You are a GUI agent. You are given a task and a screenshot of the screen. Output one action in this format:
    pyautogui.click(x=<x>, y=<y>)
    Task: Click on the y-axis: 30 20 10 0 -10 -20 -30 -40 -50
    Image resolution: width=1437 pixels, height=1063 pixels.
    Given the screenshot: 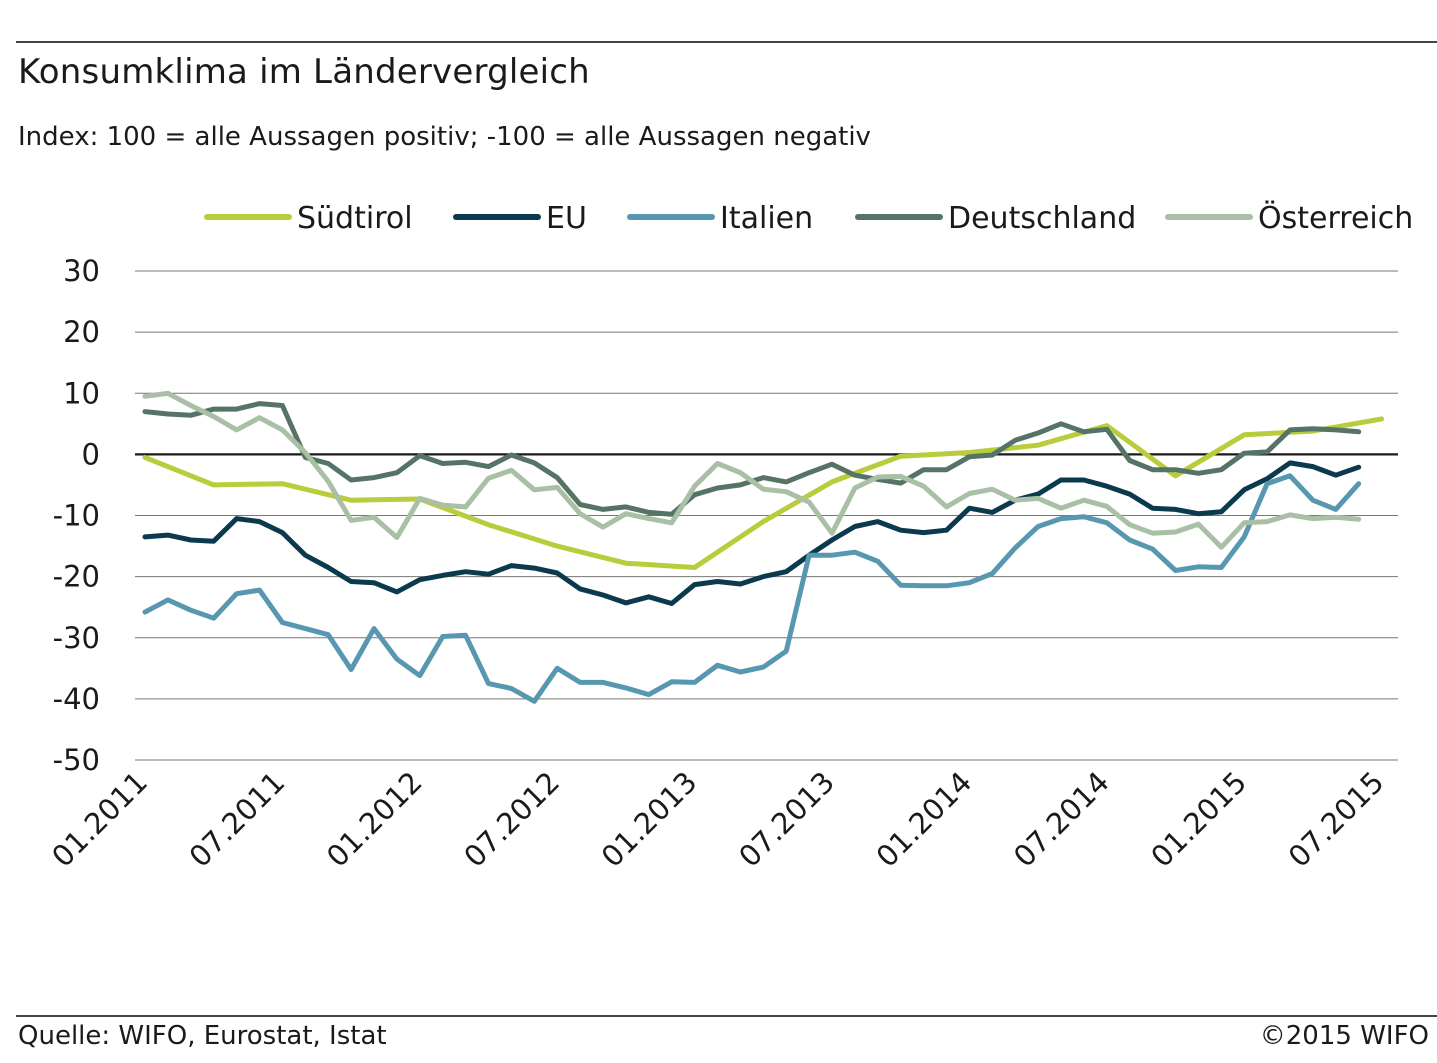 What is the action you would take?
    pyautogui.click(x=76, y=515)
    